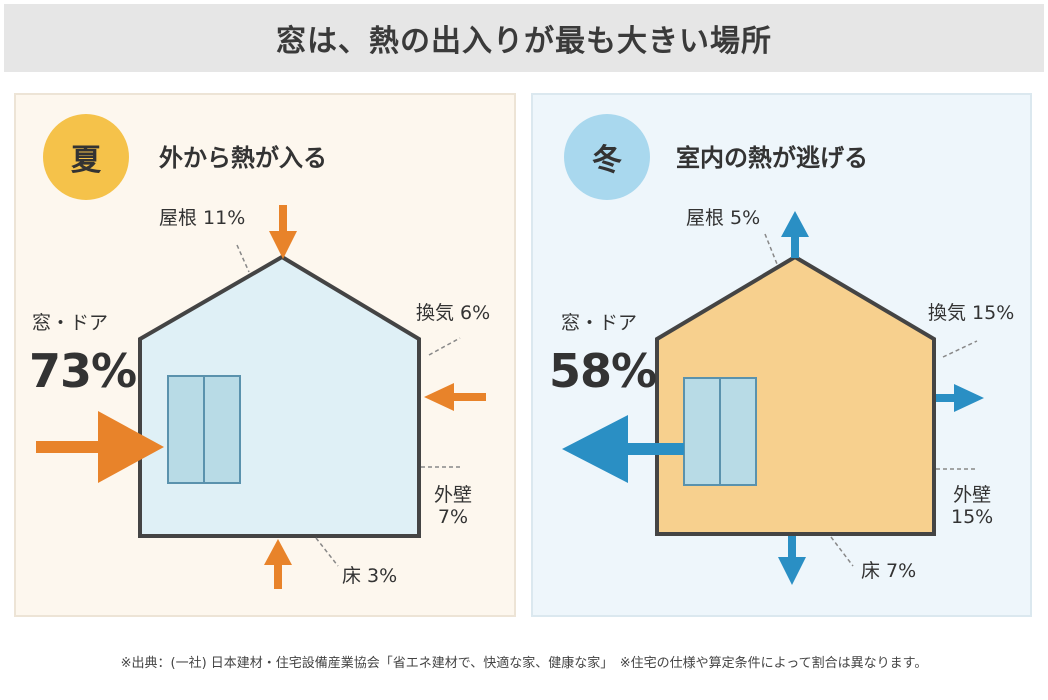  What do you see at coordinates (278, 564) in the screenshot?
I see `summer-floor-arrow` at bounding box center [278, 564].